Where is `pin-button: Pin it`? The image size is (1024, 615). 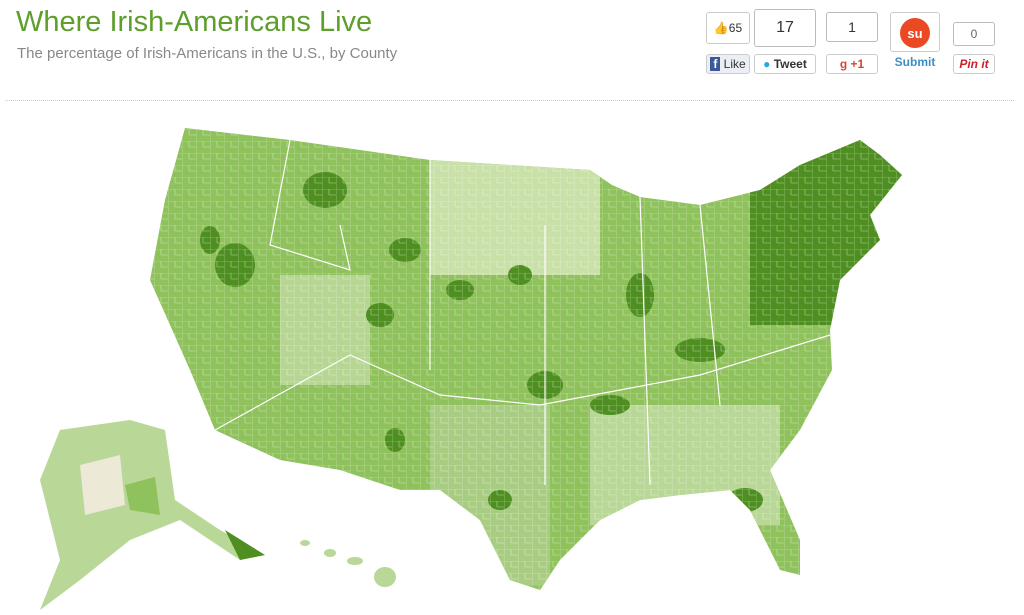
pin-button: Pin it is located at coordinates (974, 64).